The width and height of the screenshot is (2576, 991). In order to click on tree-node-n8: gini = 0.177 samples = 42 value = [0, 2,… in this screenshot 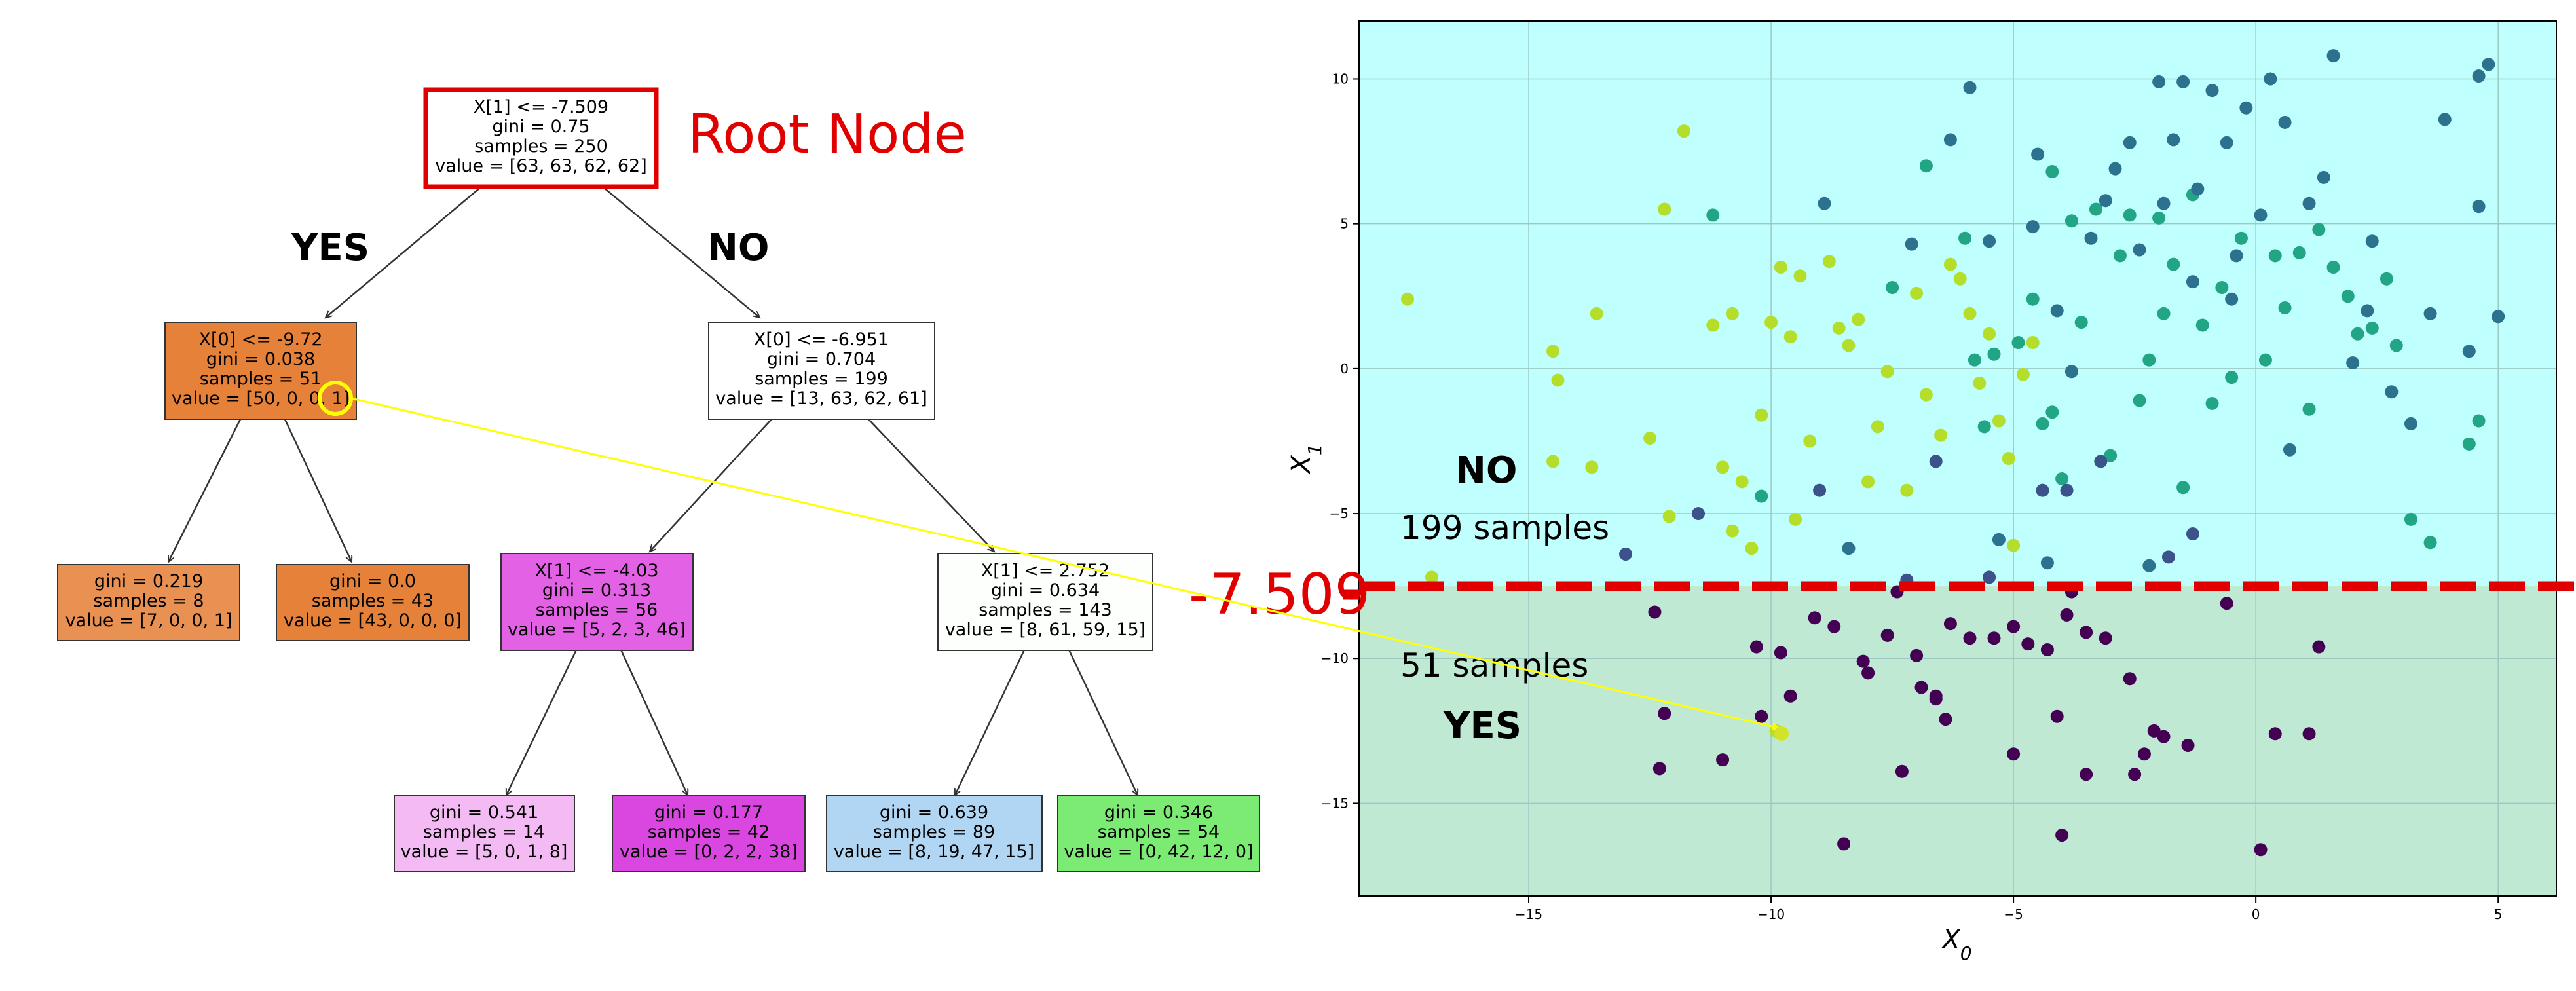, I will do `click(709, 833)`.